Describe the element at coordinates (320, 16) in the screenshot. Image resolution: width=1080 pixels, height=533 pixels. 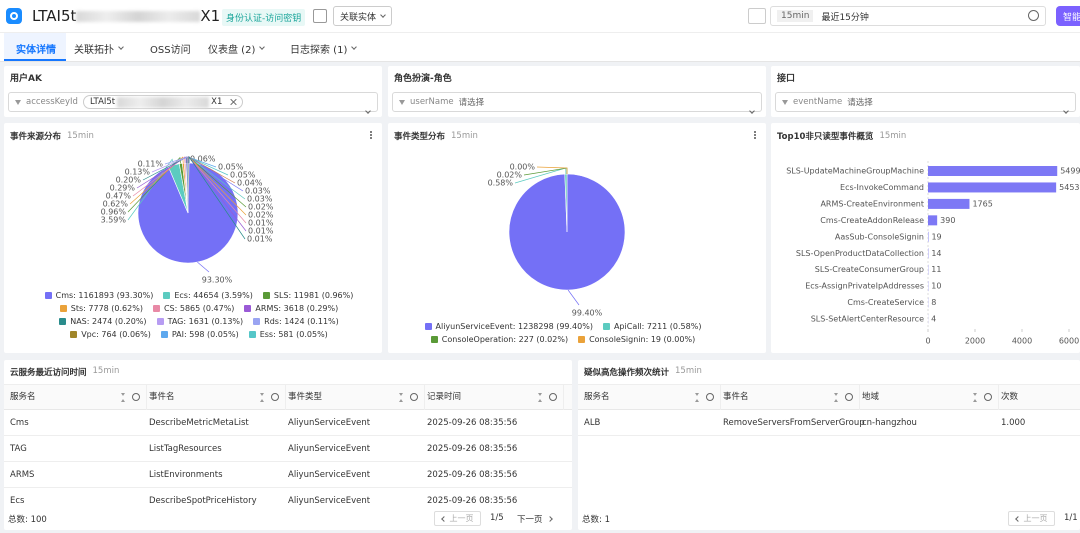
I see `topology-icon` at that location.